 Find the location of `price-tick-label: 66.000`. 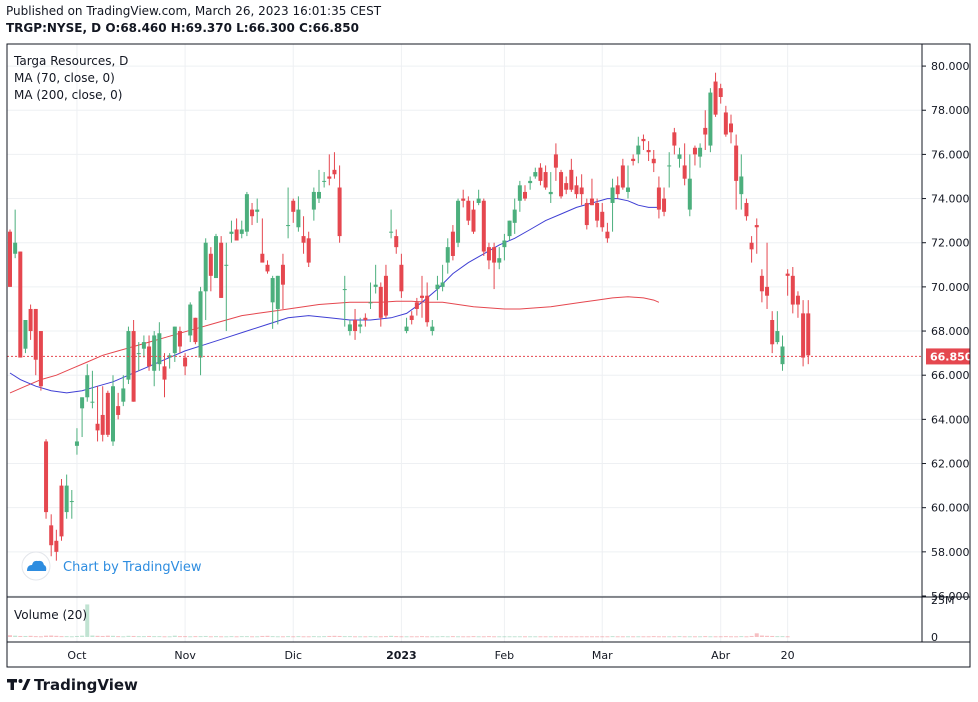

price-tick-label: 66.000 is located at coordinates (950, 375).